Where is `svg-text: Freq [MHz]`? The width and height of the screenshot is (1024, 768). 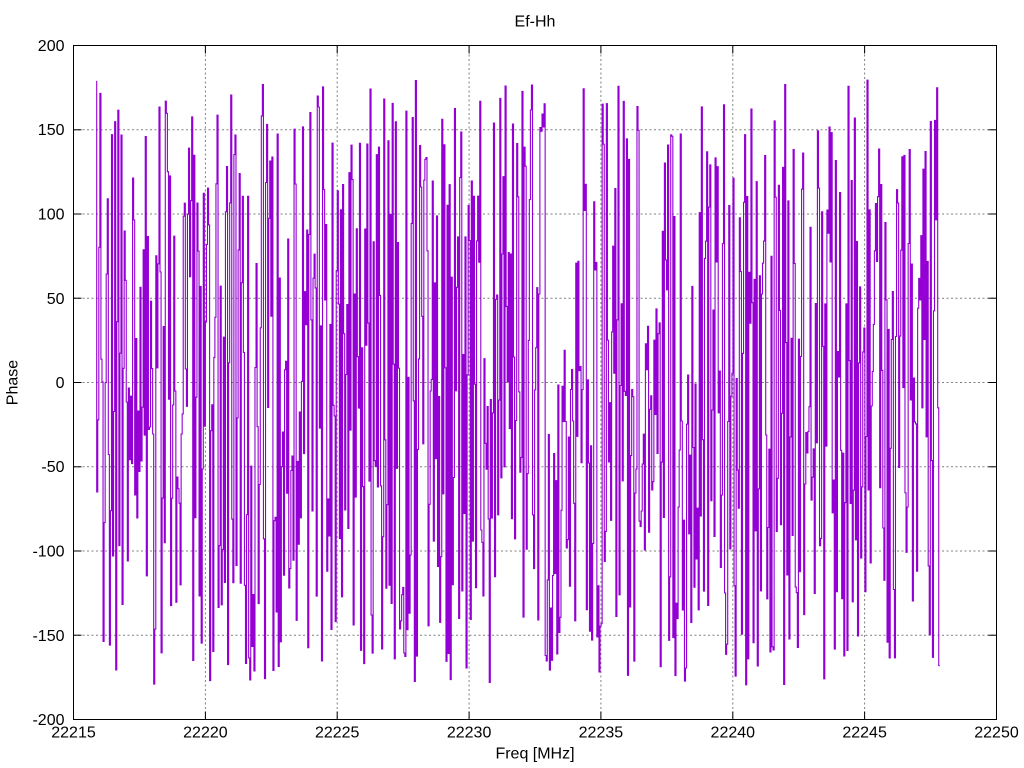
svg-text: Freq [MHz] is located at coordinates (534, 754).